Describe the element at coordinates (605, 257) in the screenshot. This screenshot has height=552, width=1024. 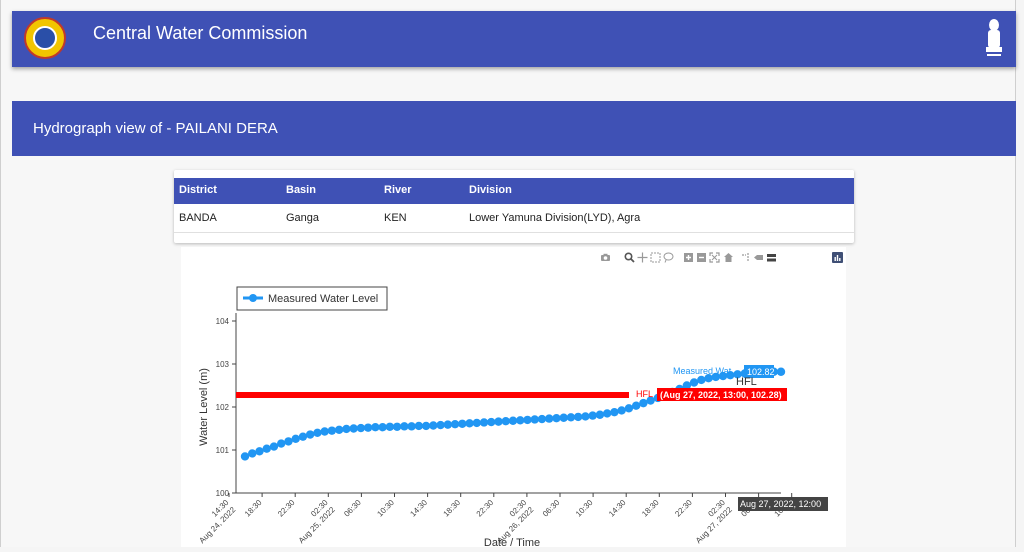
I see `camera-icon` at that location.